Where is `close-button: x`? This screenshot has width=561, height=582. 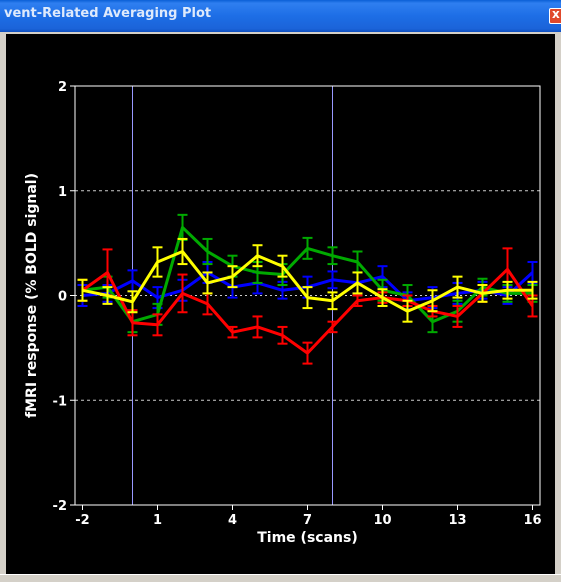
close-button: x is located at coordinates (555, 15).